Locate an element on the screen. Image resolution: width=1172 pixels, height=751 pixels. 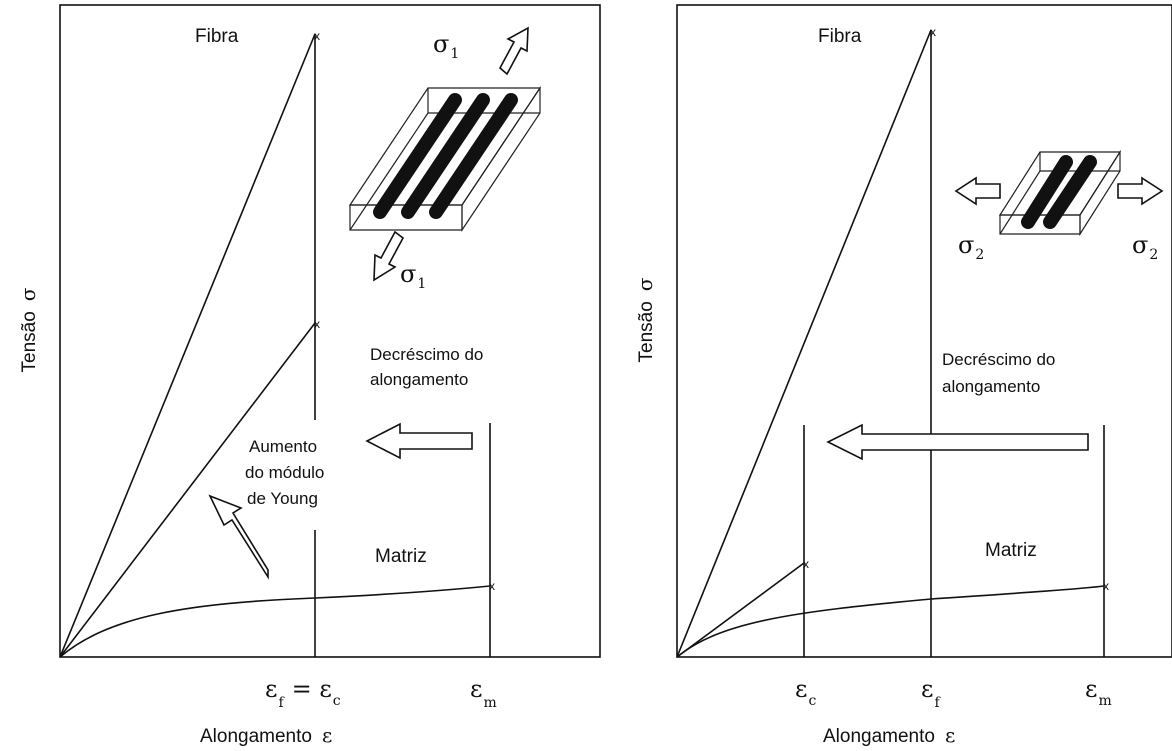
left-decrease-arrow-icon is located at coordinates (419, 441).